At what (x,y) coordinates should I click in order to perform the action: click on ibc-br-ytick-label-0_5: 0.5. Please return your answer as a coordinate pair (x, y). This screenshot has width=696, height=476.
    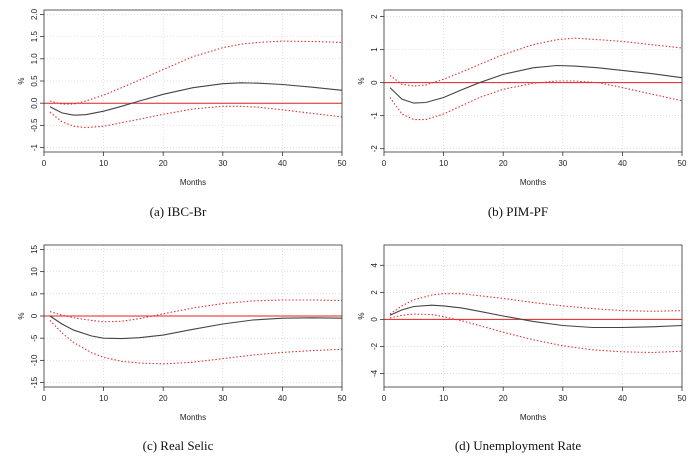
    Looking at the image, I should click on (34, 81).